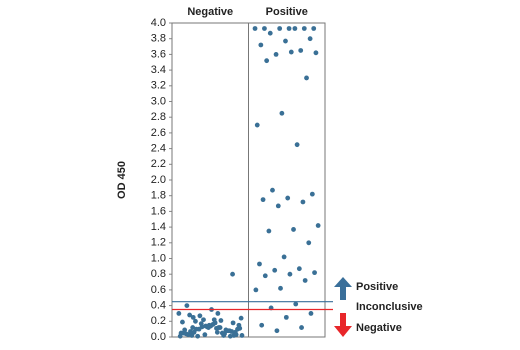 Image resolution: width=520 pixels, height=350 pixels. I want to click on y-tick-label: 2.2, so click(158, 164).